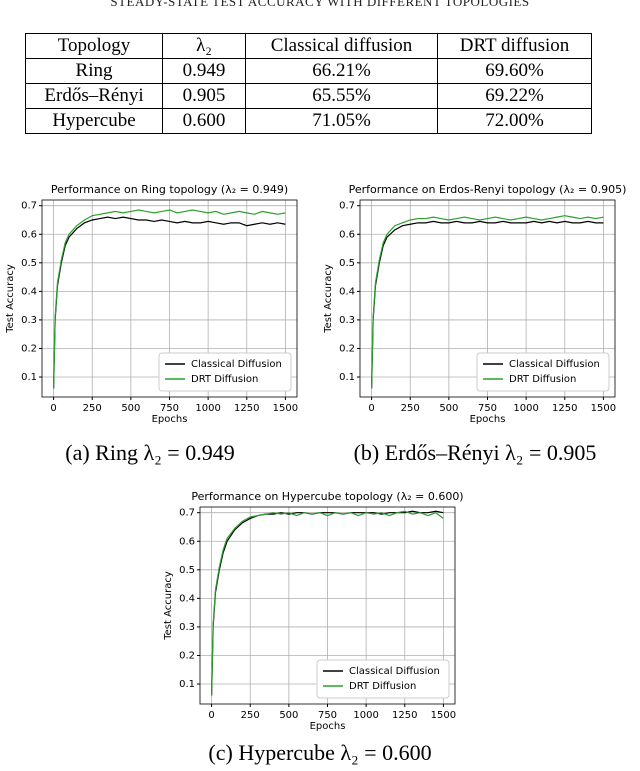  What do you see at coordinates (94, 96) in the screenshot?
I see `table-cell: Erdős–Rényi` at bounding box center [94, 96].